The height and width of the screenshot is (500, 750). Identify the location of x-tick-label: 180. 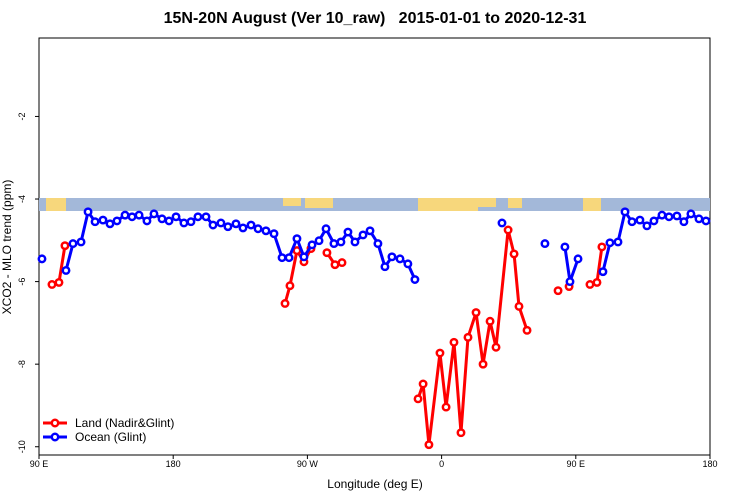
(173, 464).